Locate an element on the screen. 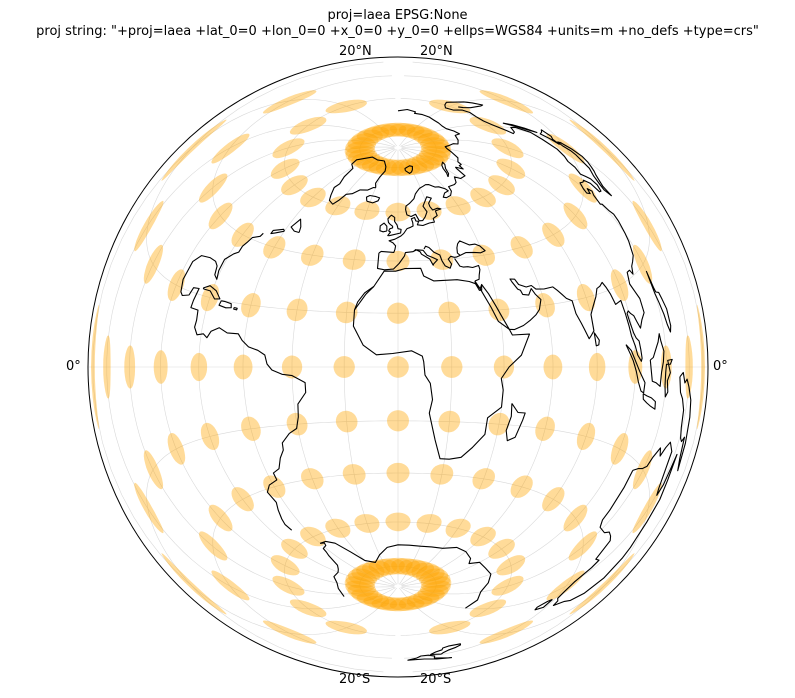  tick-label-bottom-left: 20°S is located at coordinates (355, 679).